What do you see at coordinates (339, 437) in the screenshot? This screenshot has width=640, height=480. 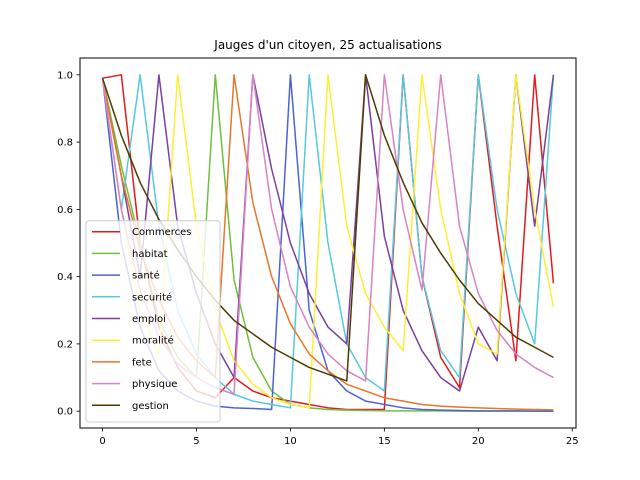 I see `x-axis: 0 5 10 15 20 25` at bounding box center [339, 437].